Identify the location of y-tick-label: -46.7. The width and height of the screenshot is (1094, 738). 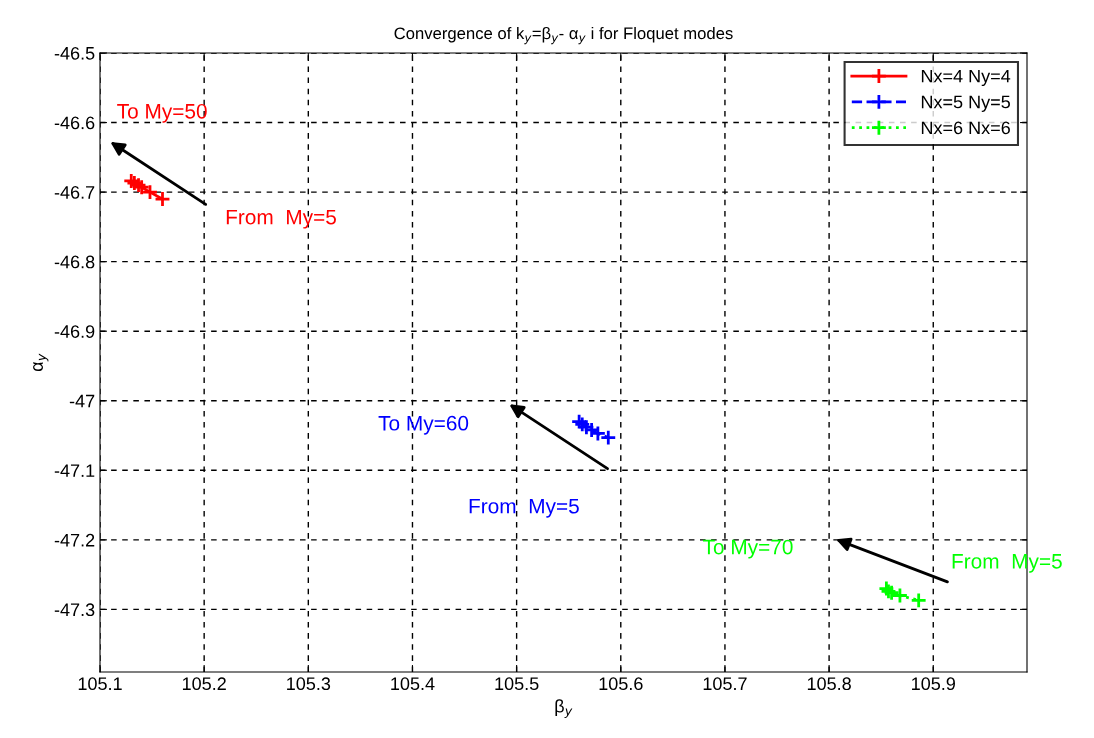
(74, 192).